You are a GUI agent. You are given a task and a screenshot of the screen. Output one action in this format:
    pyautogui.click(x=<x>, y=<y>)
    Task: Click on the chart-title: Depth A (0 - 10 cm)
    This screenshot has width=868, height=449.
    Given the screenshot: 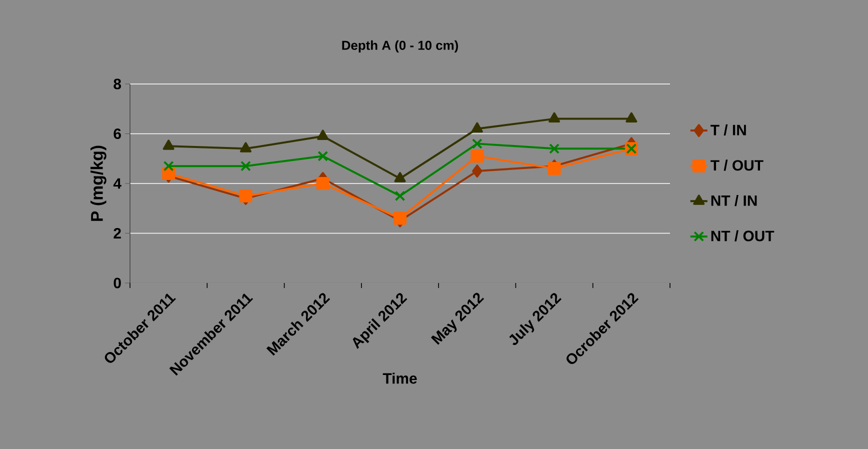 What is the action you would take?
    pyautogui.click(x=400, y=46)
    